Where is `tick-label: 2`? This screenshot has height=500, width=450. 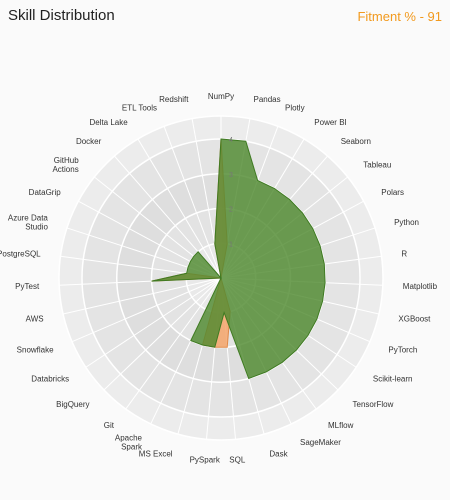
tick-label: 2 is located at coordinates (231, 210).